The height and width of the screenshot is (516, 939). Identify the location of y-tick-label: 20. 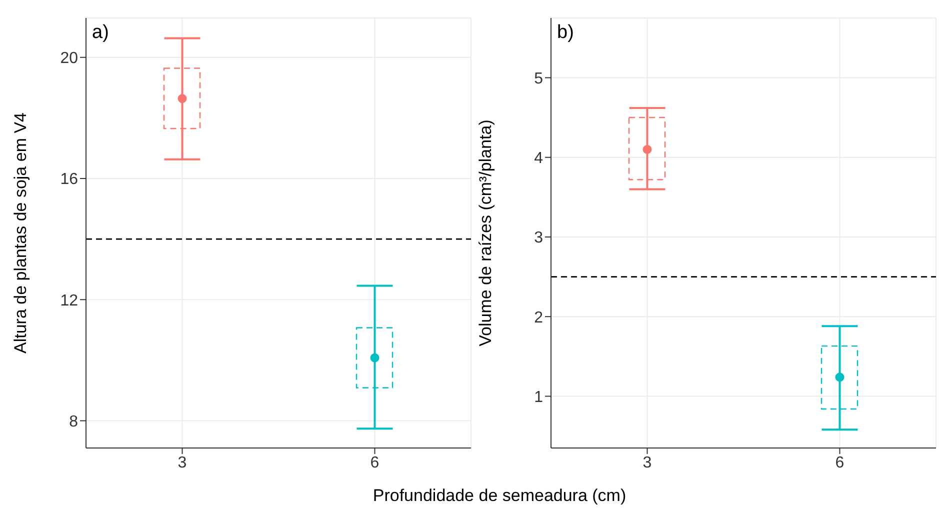
(69, 59).